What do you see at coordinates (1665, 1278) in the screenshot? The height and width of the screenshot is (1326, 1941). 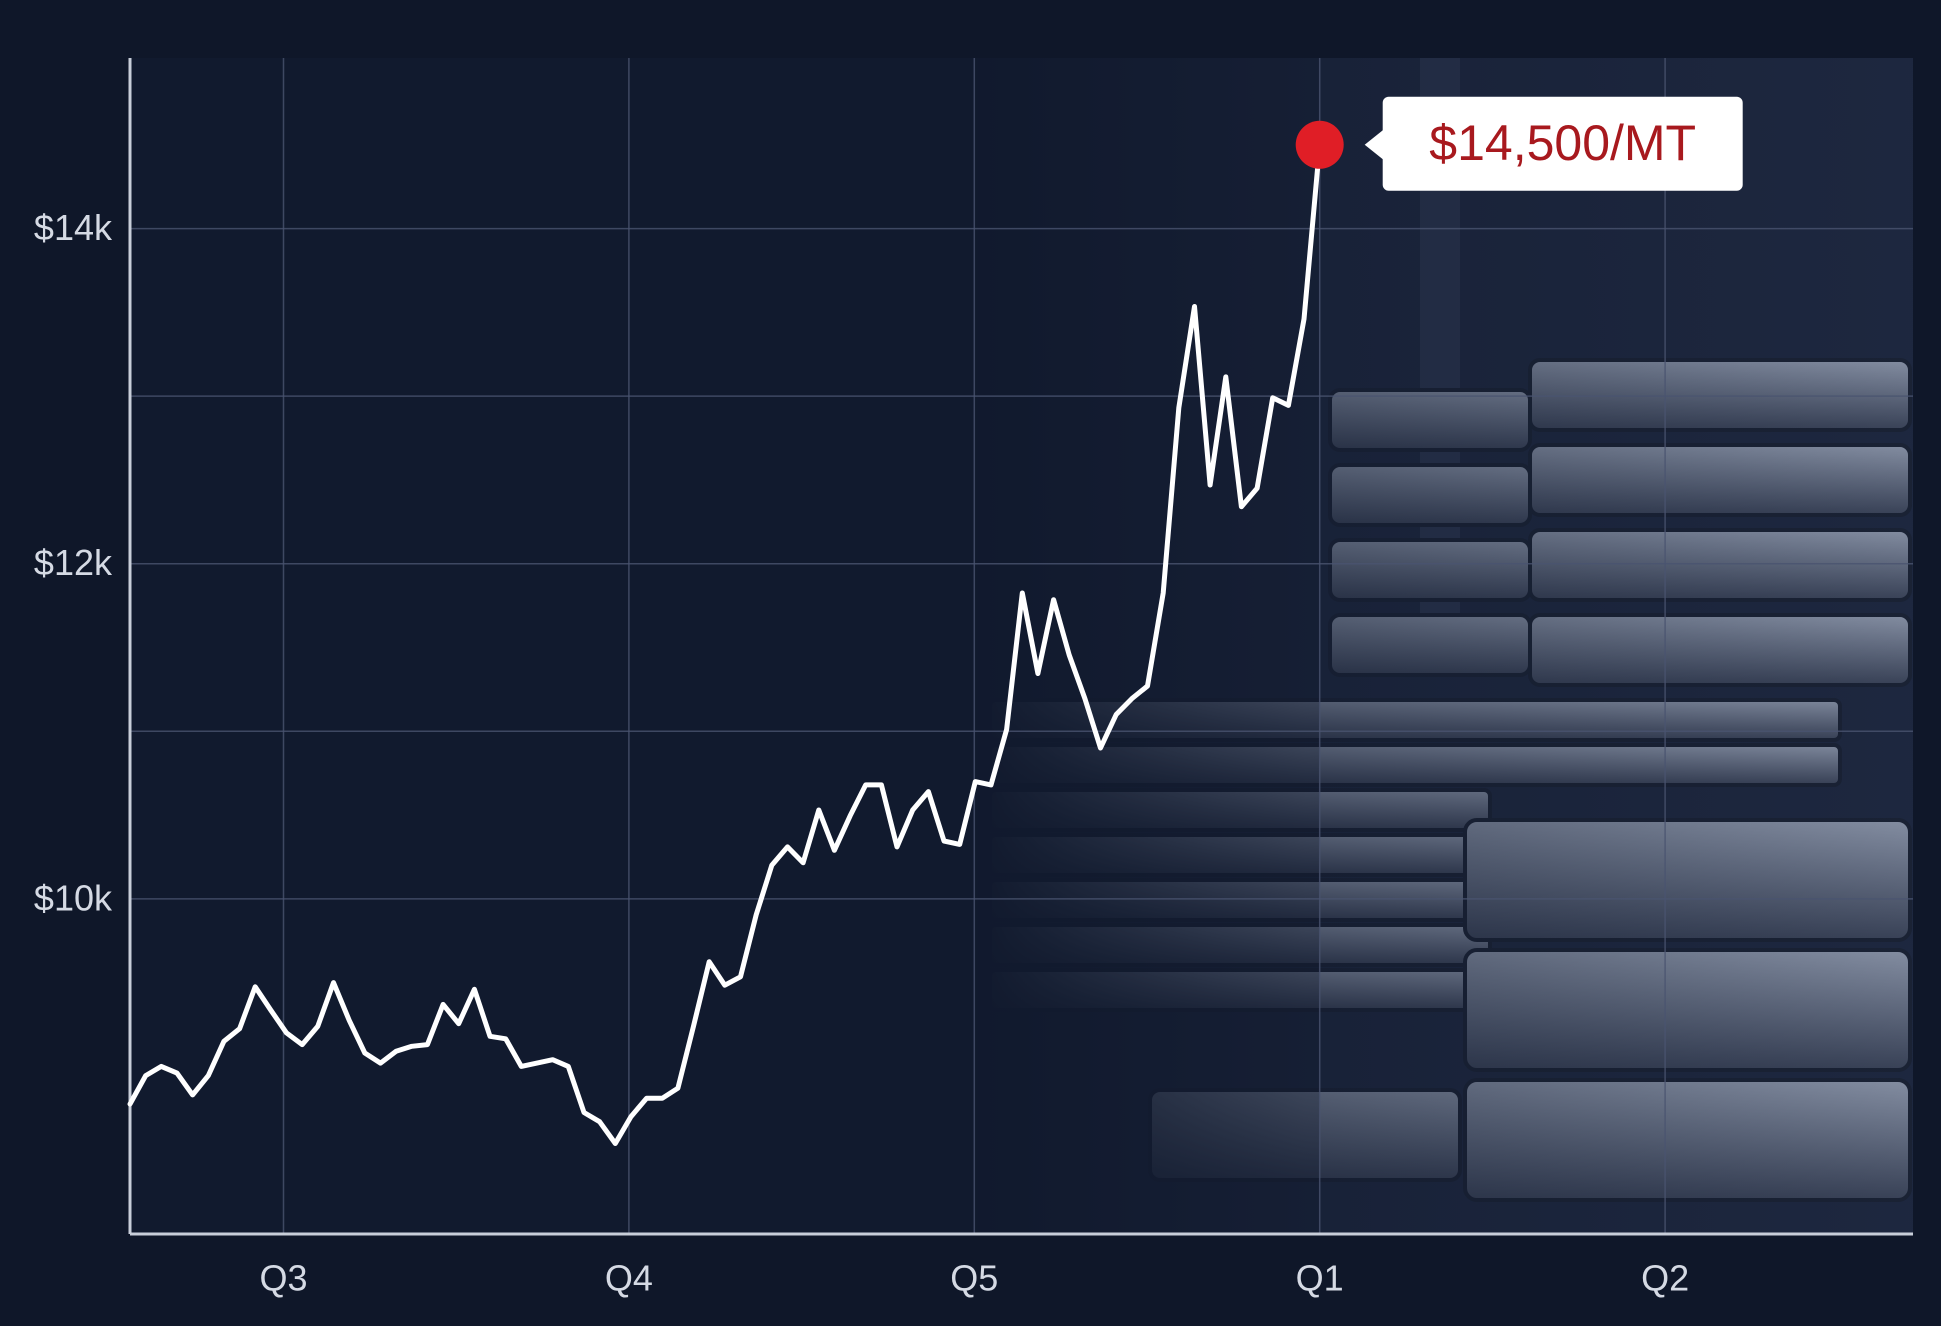 I see `x-tick-label: Q2` at bounding box center [1665, 1278].